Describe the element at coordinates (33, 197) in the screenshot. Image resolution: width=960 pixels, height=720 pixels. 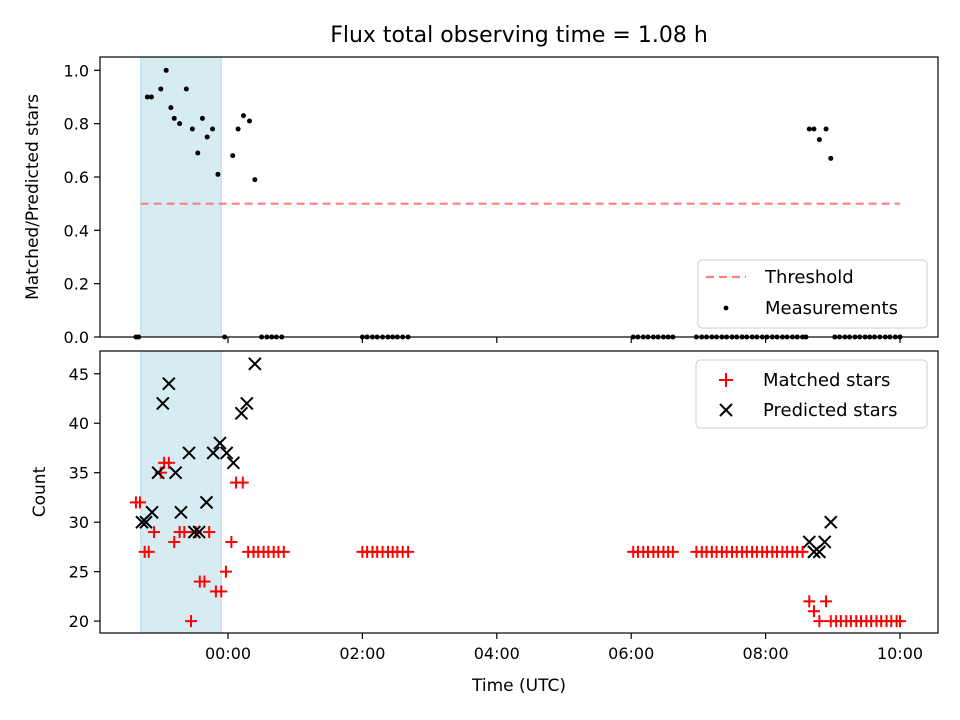
I see `top-y-axis-label: Matched/Predicted stars` at that location.